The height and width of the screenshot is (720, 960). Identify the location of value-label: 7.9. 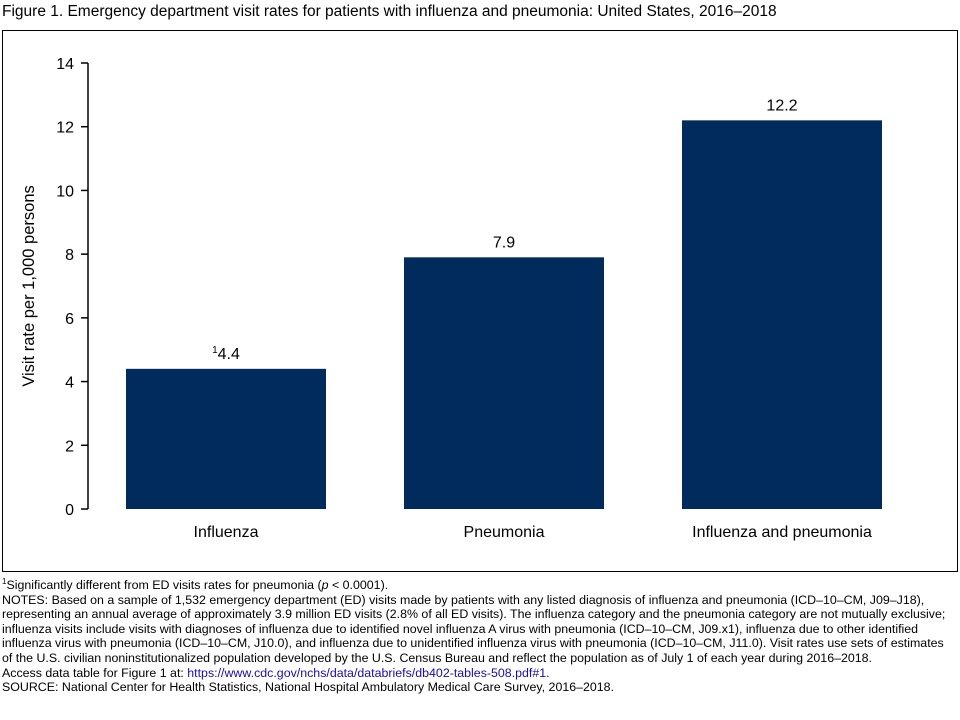
(504, 242).